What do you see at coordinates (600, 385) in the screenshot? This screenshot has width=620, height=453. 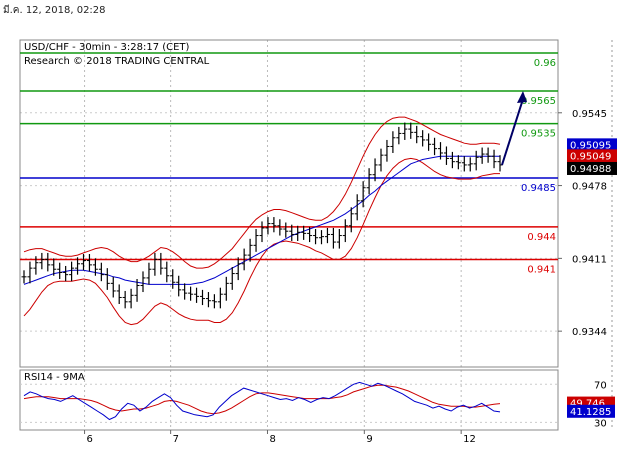 I see `rsi-tick-label: 70` at bounding box center [600, 385].